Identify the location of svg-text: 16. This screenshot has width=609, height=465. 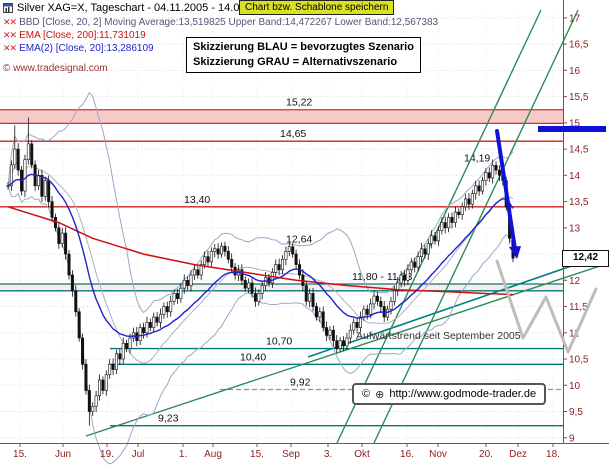
(575, 71).